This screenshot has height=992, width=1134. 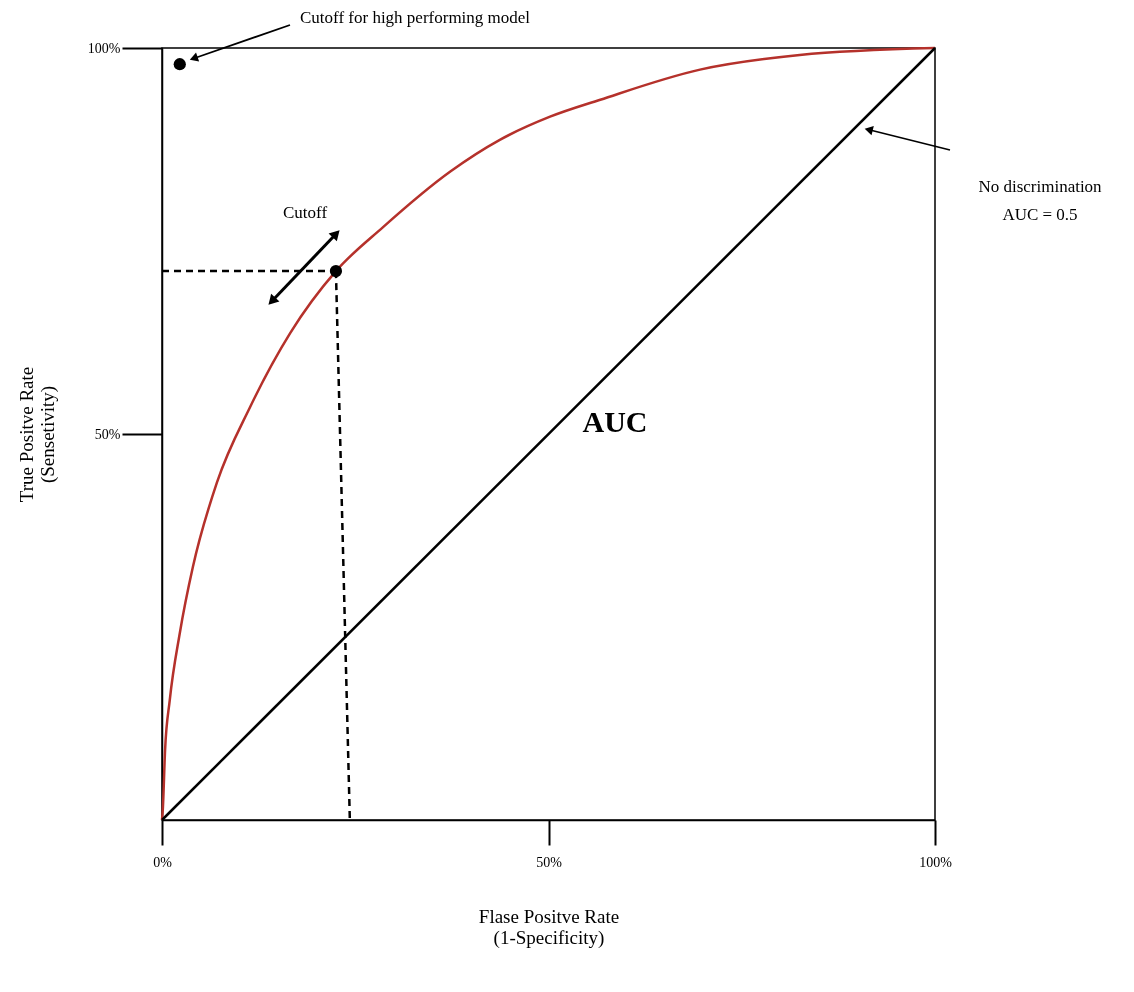 What do you see at coordinates (163, 862) in the screenshot?
I see `x-tick-label: 0%` at bounding box center [163, 862].